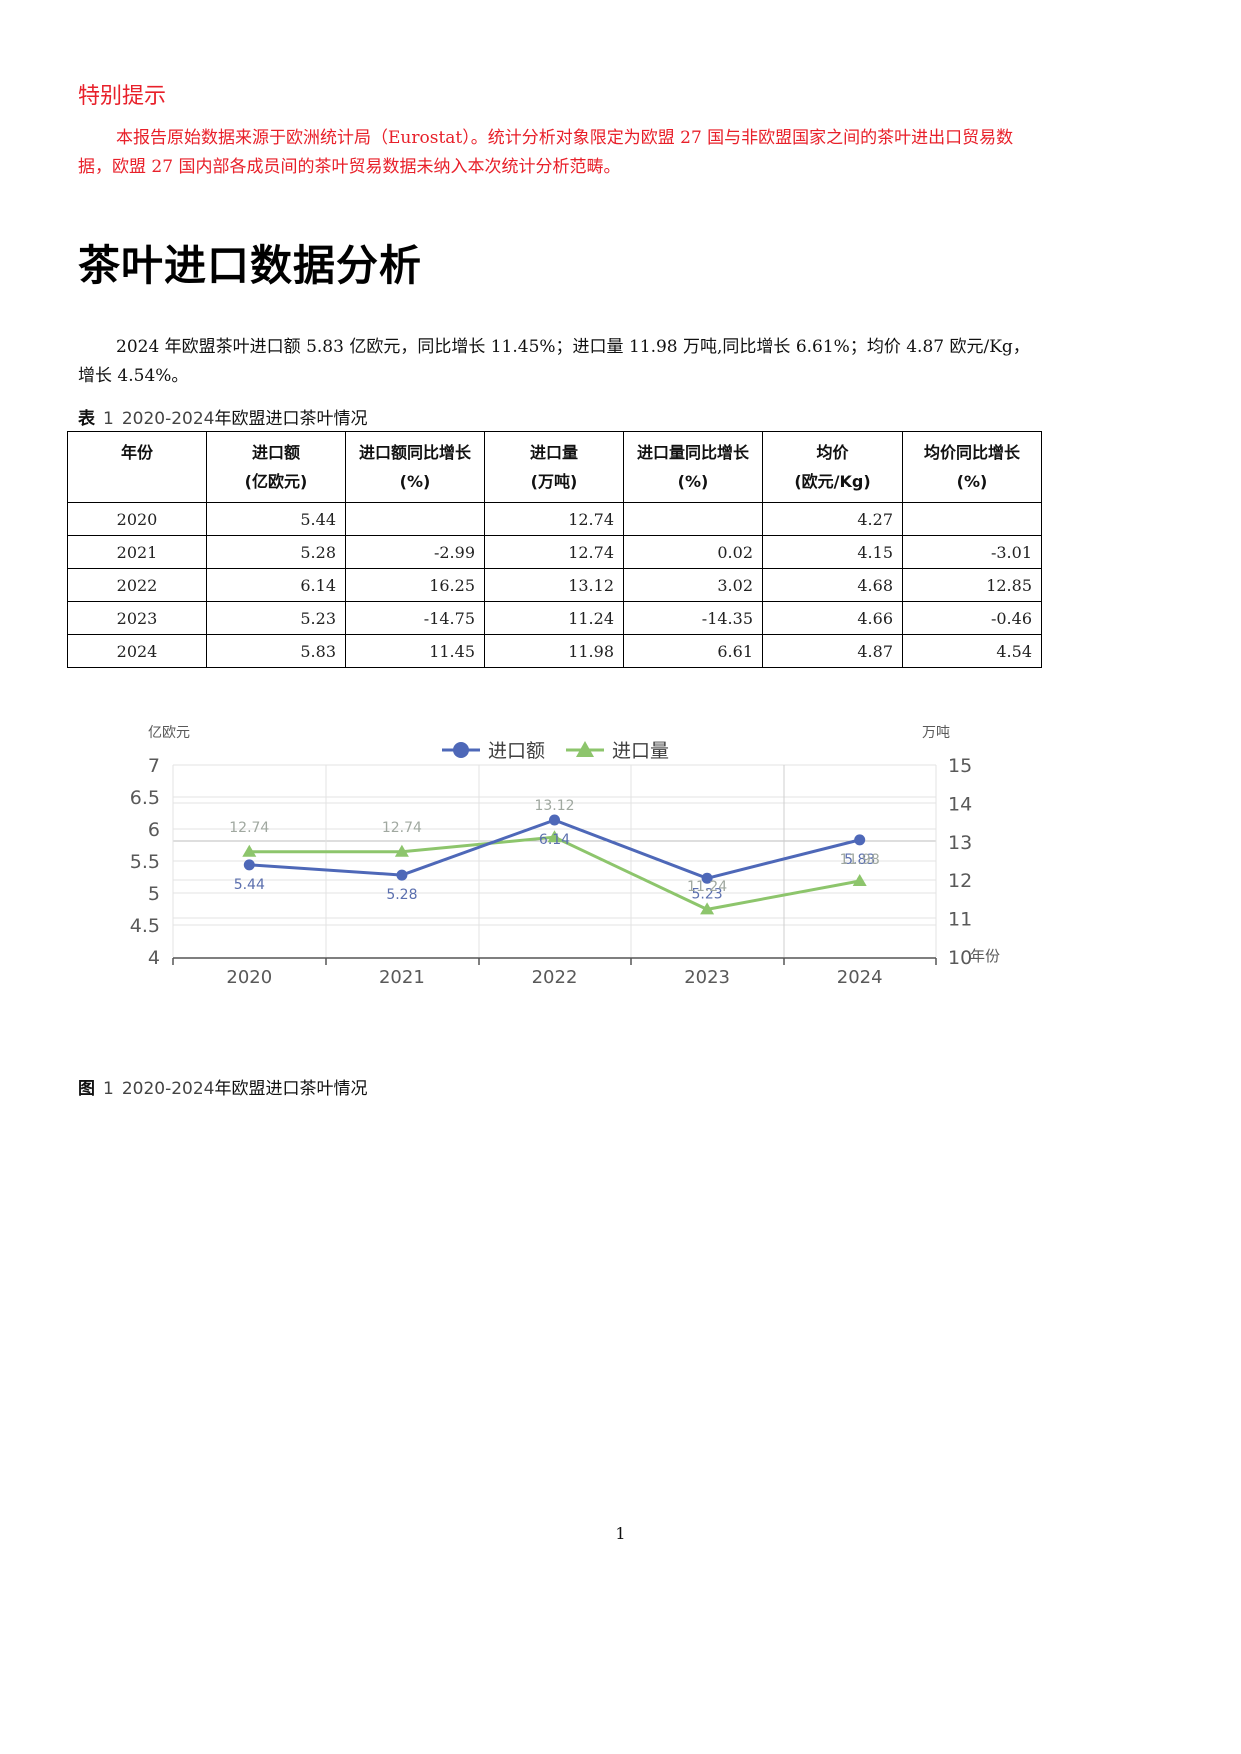 The width and height of the screenshot is (1241, 1754). What do you see at coordinates (145, 862) in the screenshot?
I see `y-left-tick-label: 5.5` at bounding box center [145, 862].